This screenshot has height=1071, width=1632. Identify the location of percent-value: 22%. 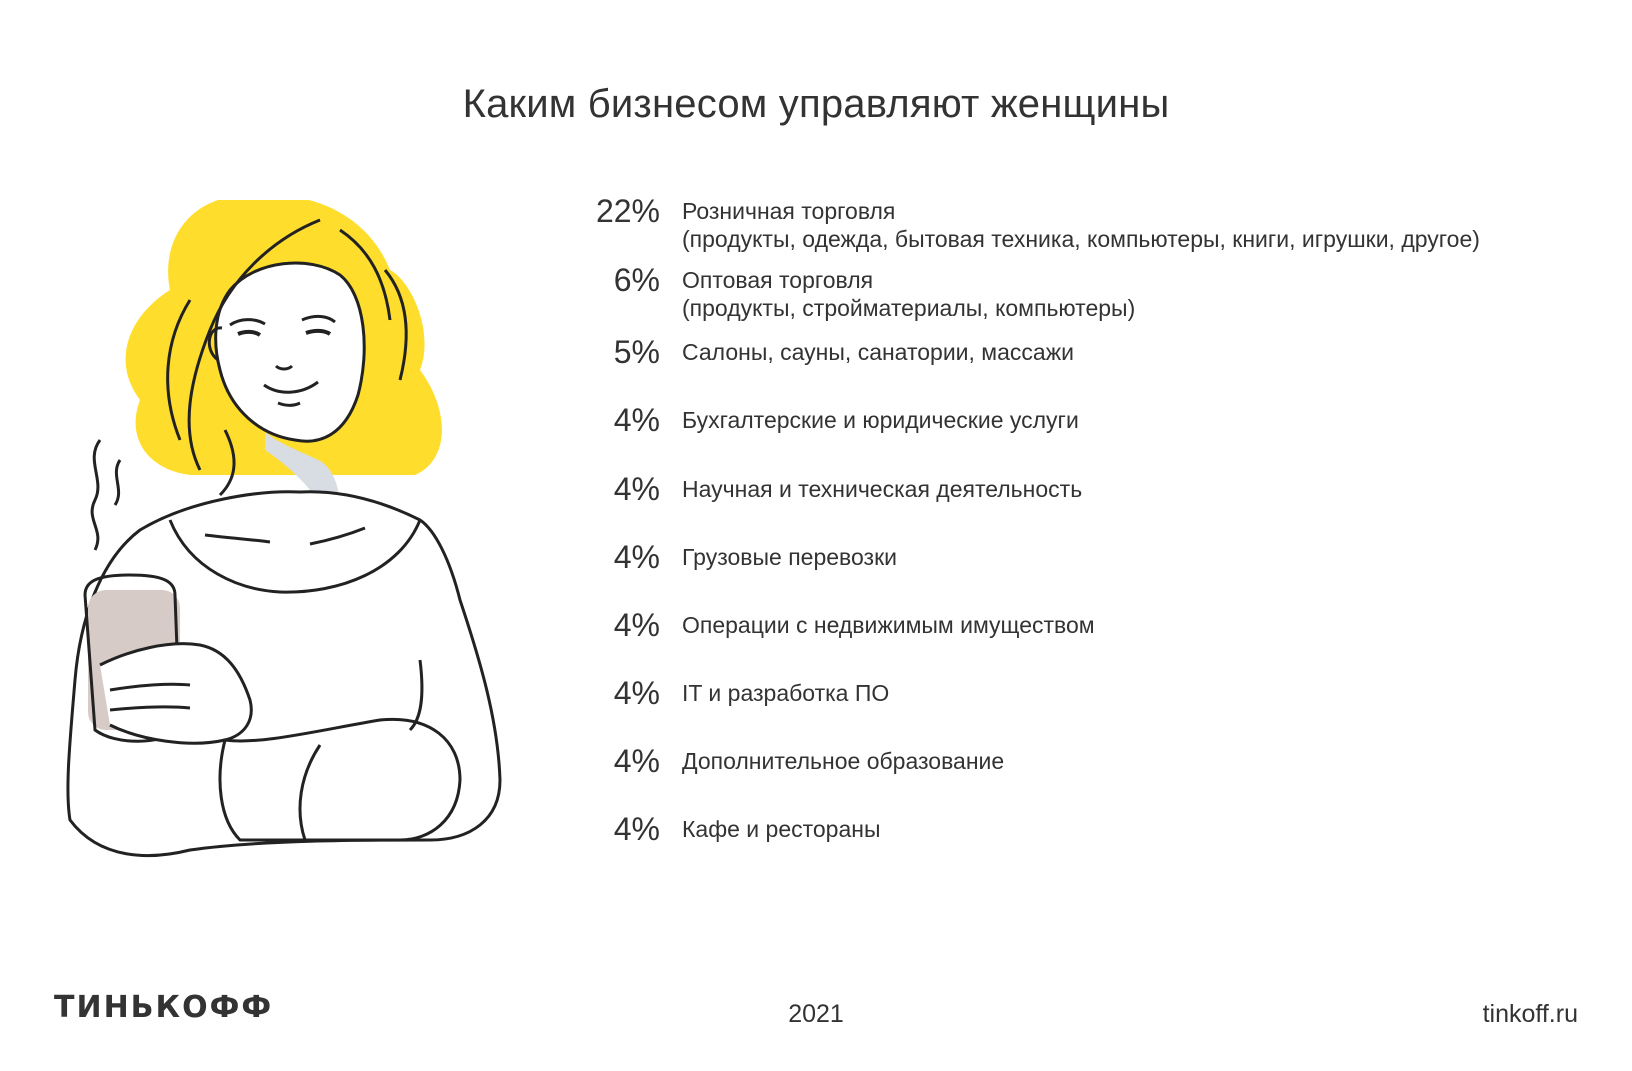
(627, 211).